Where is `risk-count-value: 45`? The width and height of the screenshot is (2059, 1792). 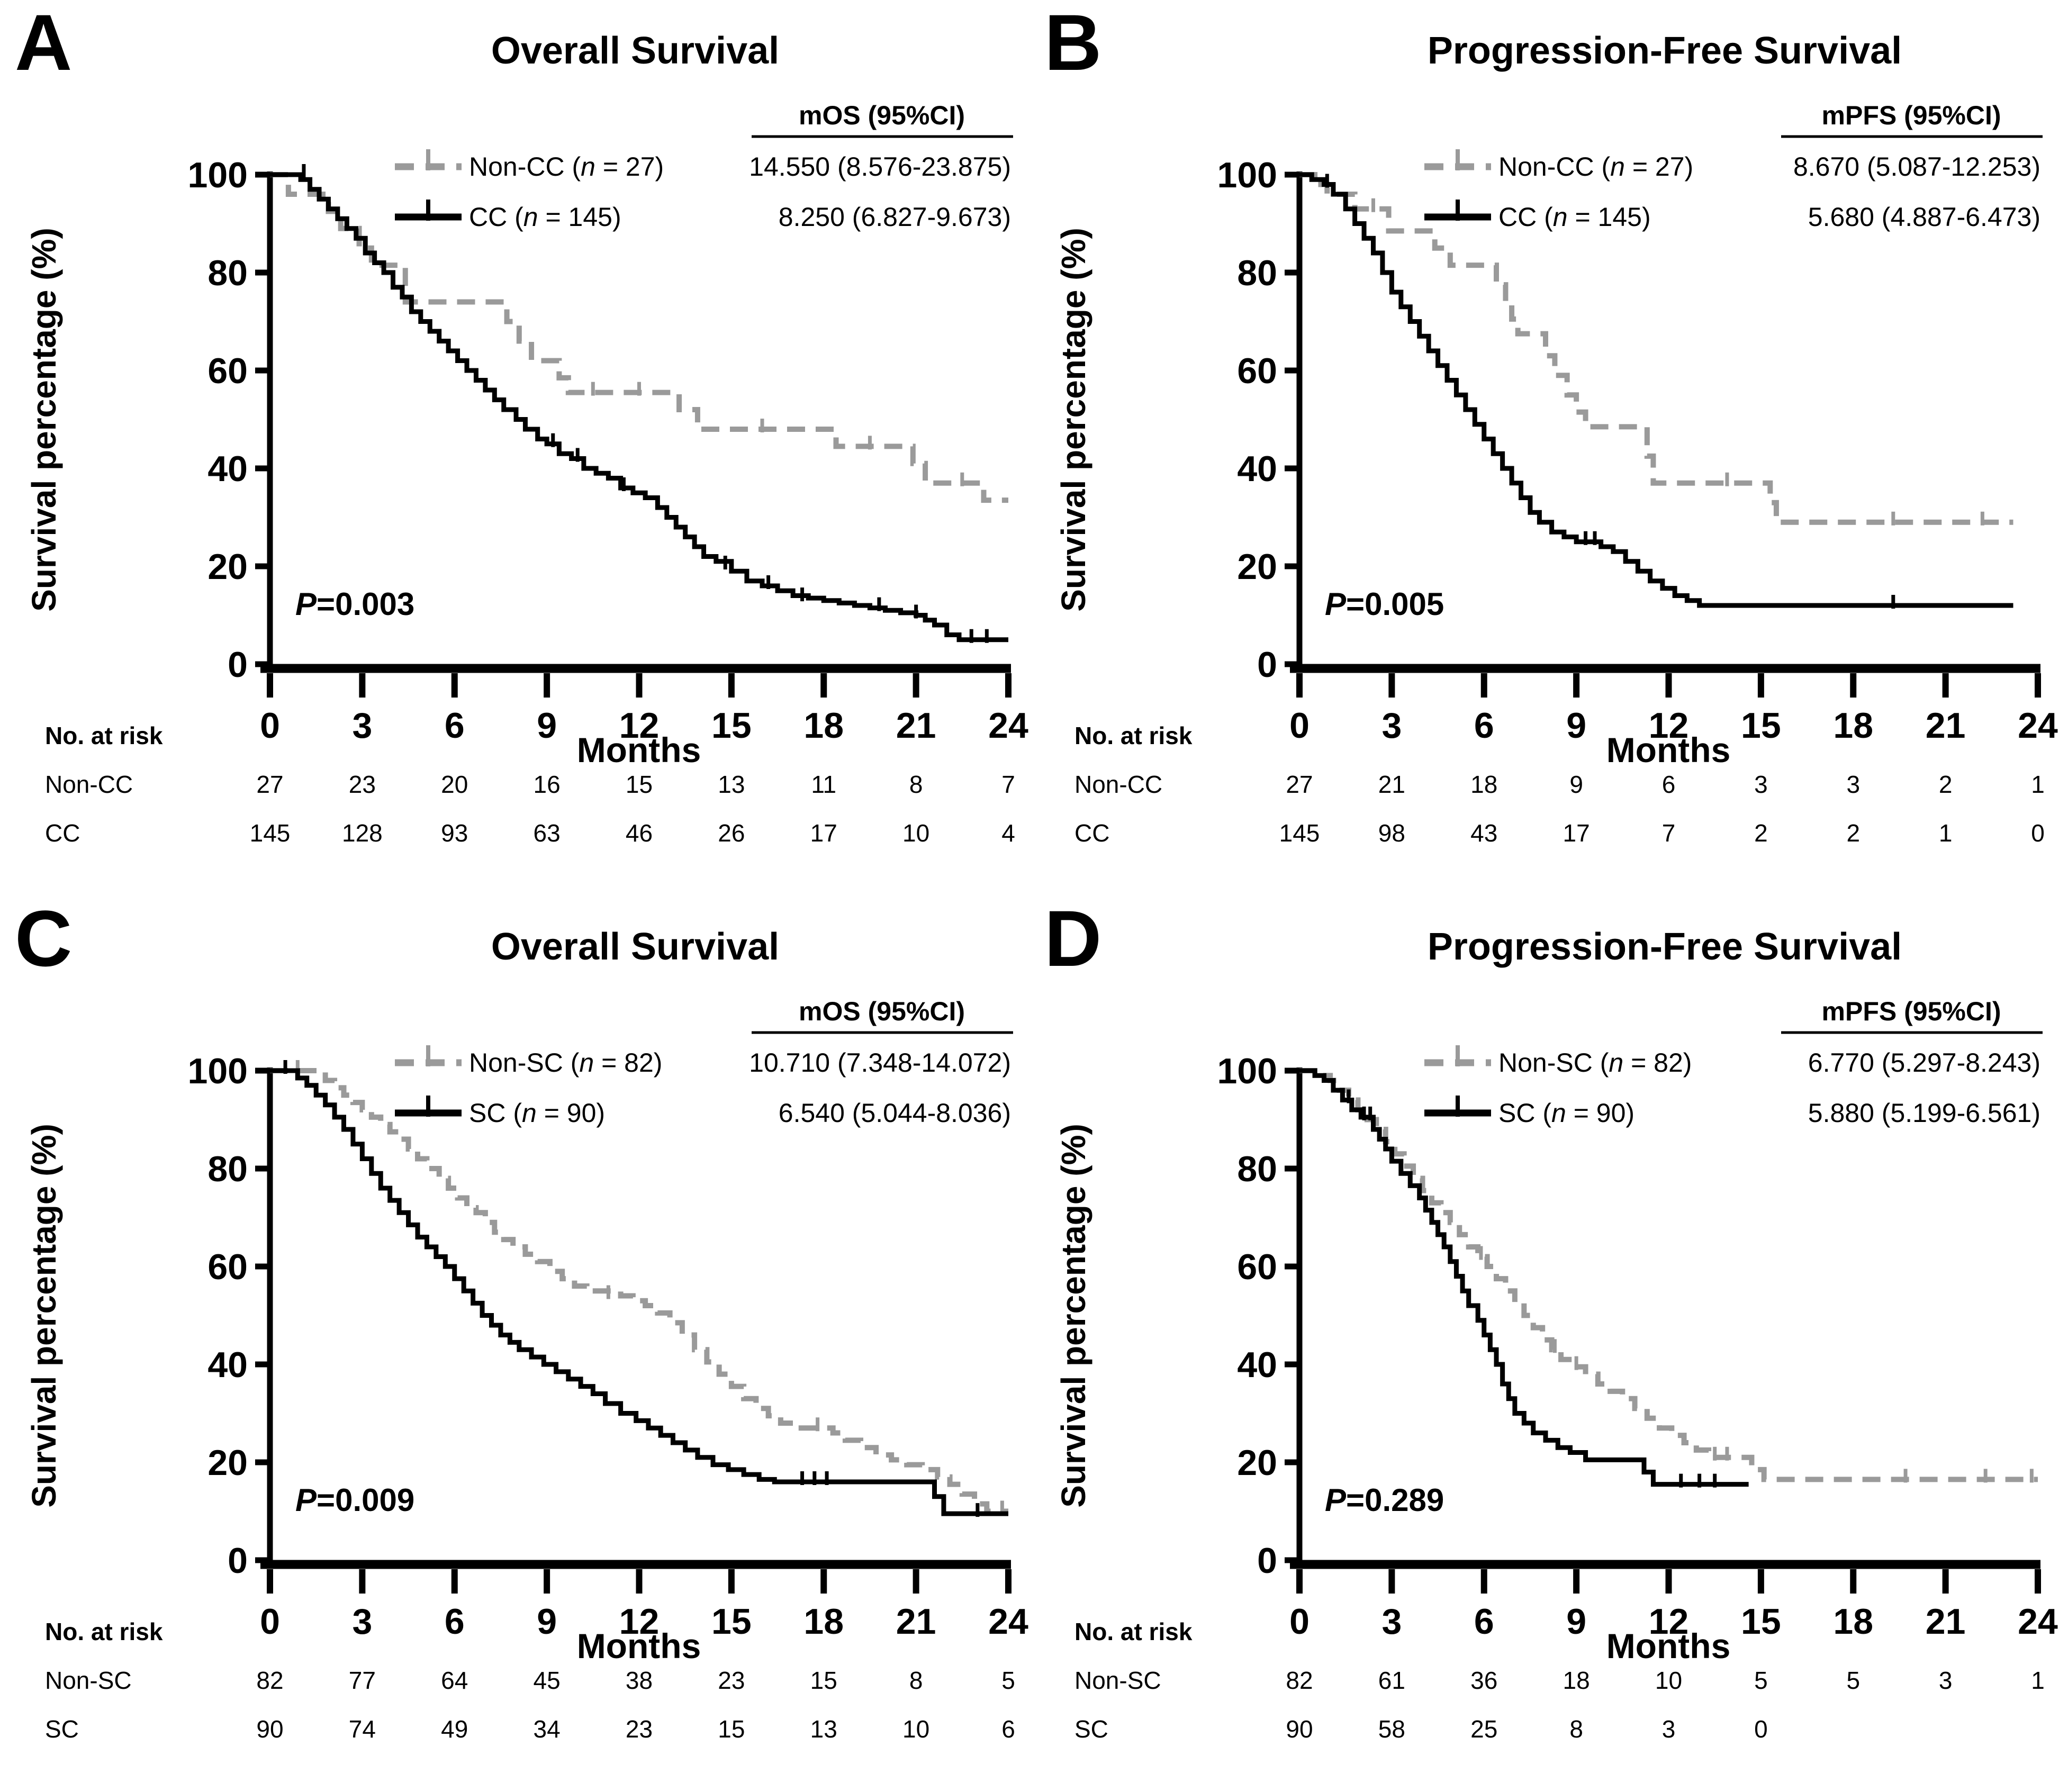
risk-count-value: 45 is located at coordinates (547, 1680).